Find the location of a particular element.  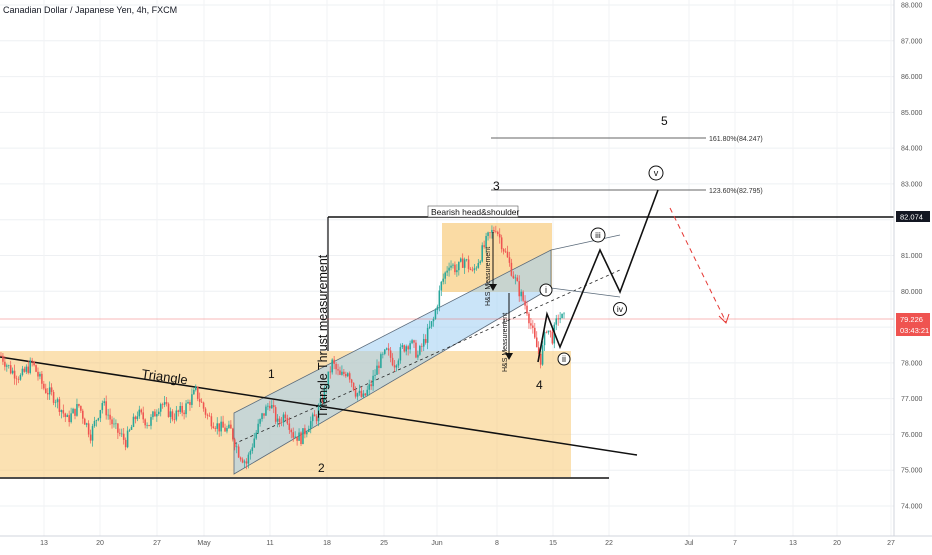

price-tick-label: 86.000 is located at coordinates (912, 77).